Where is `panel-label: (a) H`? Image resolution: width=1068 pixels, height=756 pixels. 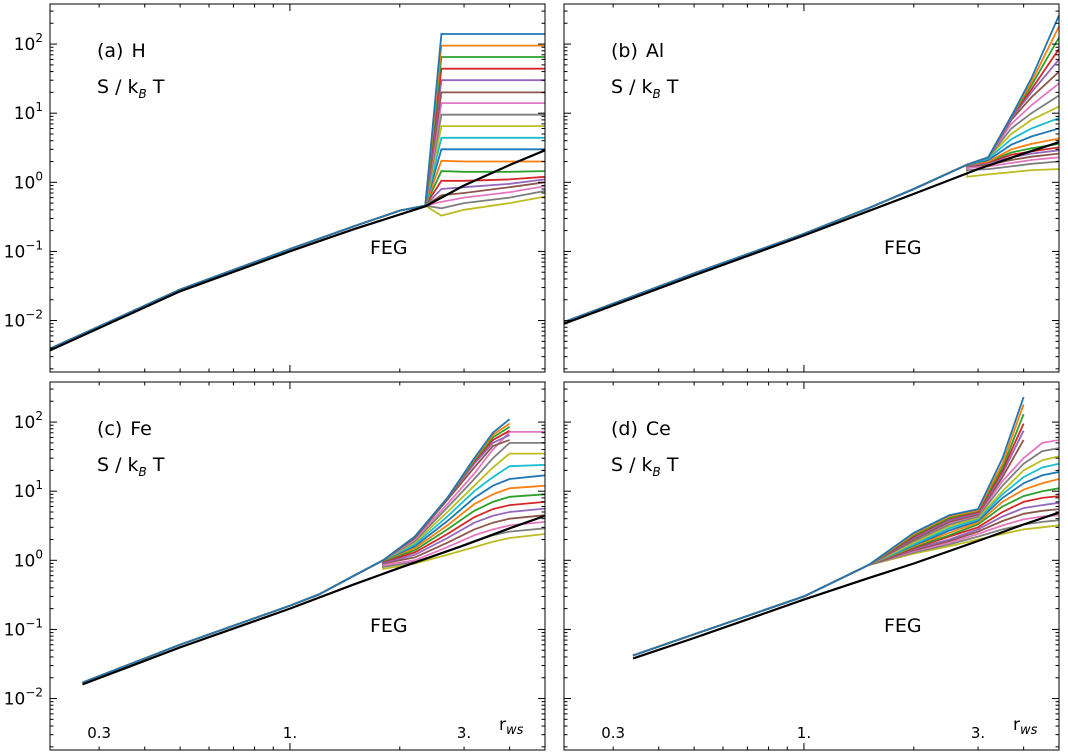
panel-label: (a) H is located at coordinates (121, 51).